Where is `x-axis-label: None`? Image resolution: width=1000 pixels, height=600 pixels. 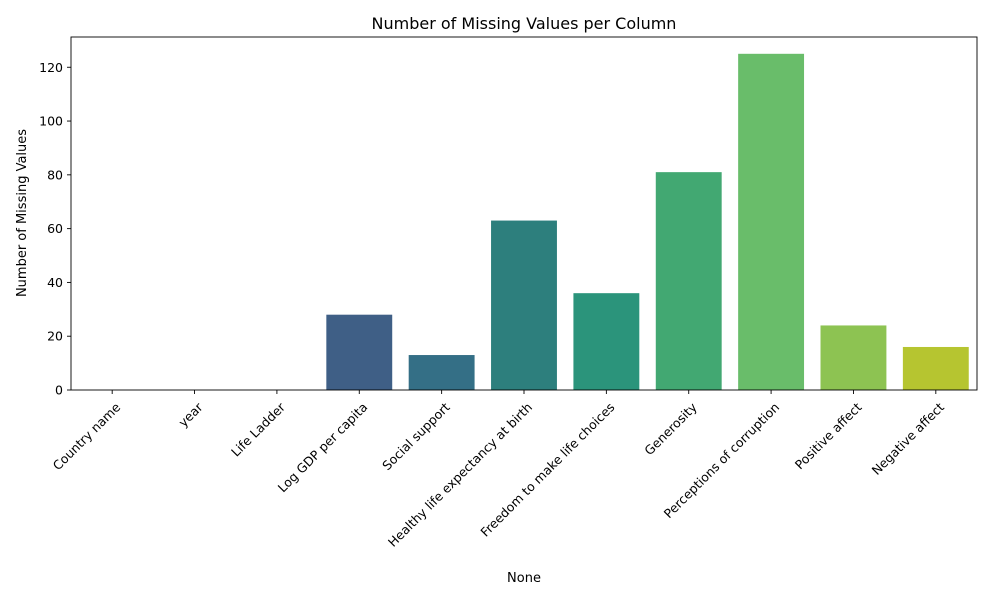 x-axis-label: None is located at coordinates (524, 578).